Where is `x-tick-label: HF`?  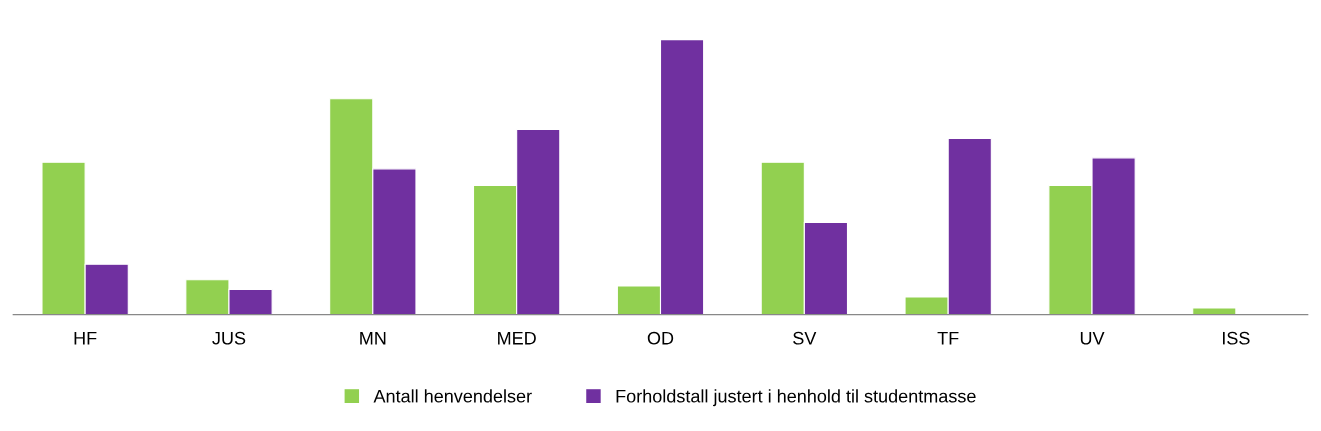
x-tick-label: HF is located at coordinates (85, 338).